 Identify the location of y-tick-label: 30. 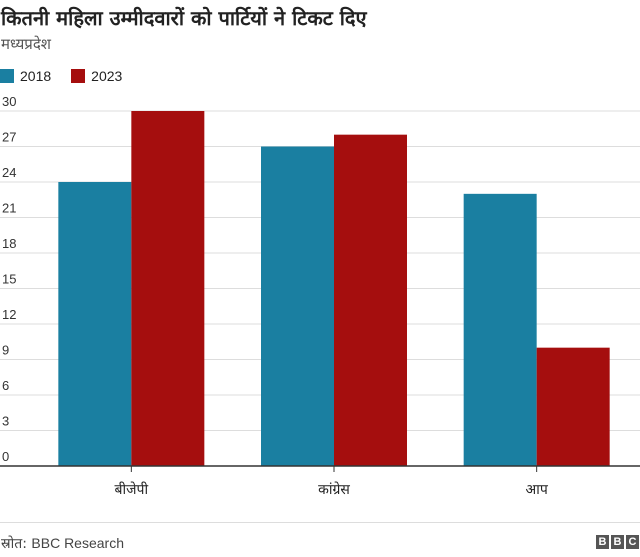
(9, 101).